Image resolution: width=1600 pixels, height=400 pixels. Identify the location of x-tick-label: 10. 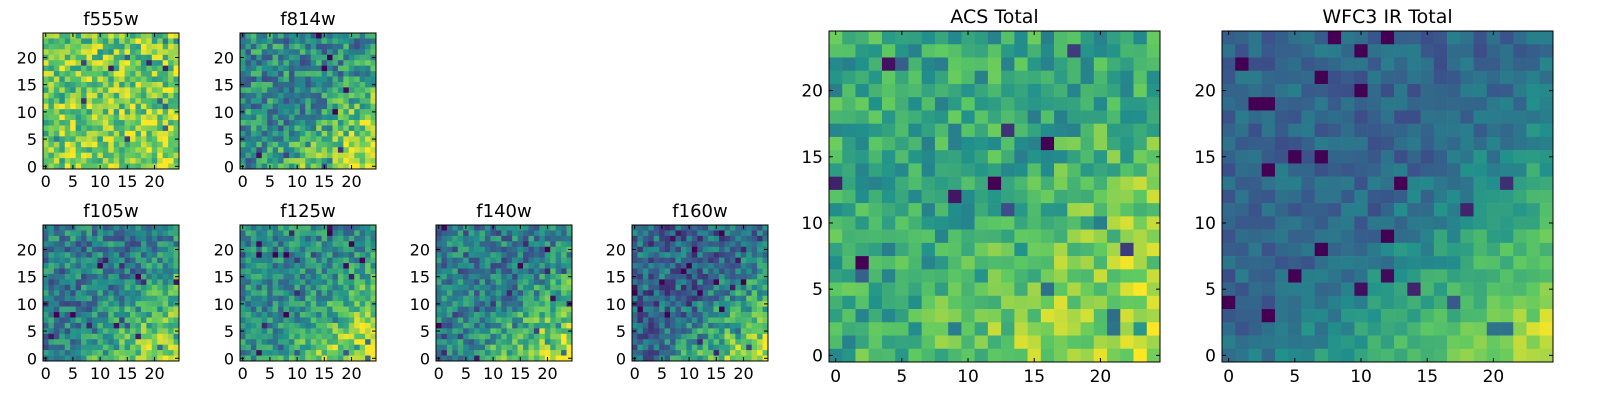
(689, 373).